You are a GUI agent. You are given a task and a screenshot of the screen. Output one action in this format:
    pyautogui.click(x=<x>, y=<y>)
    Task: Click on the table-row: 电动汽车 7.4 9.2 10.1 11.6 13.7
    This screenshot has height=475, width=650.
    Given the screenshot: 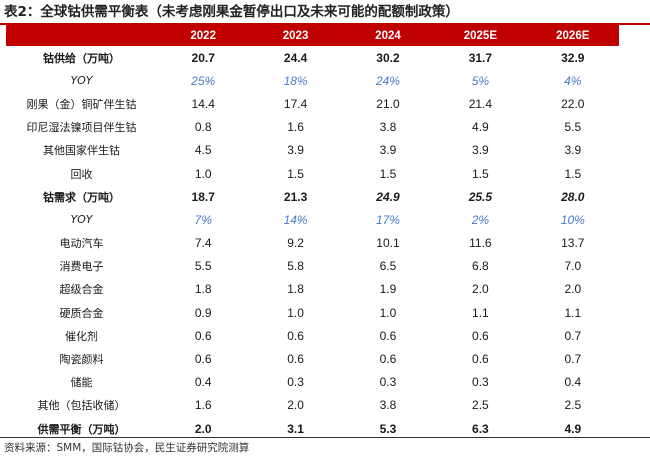 What is the action you would take?
    pyautogui.click(x=312, y=243)
    